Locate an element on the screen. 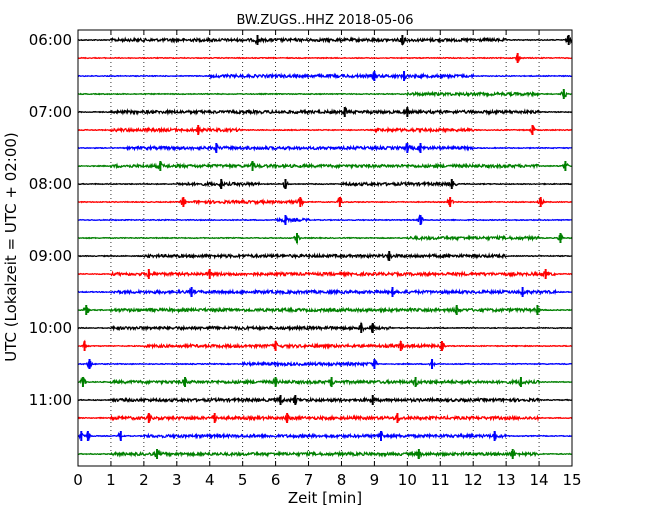  y-tick-label: 08:00 is located at coordinates (50, 184).